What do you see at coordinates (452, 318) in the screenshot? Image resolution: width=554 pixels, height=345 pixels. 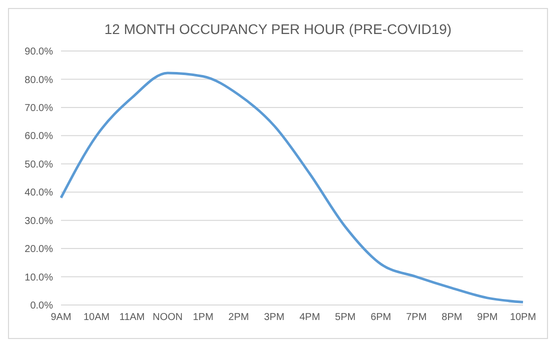 I see `x-tick-label: 8PM` at bounding box center [452, 318].